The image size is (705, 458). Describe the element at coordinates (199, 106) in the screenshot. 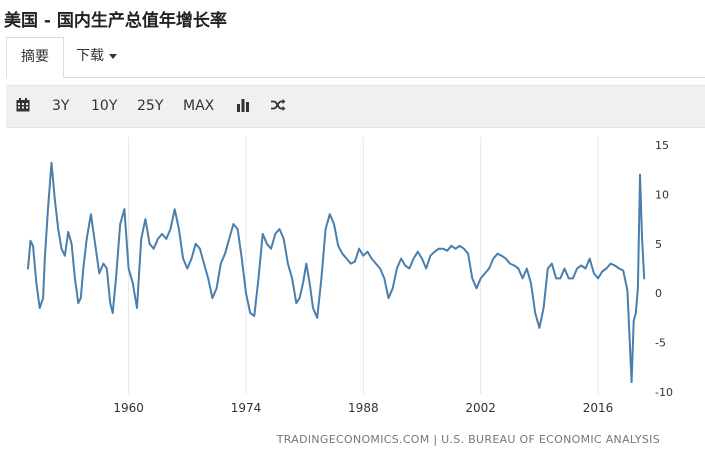

I see `range-max-button: MAX` at that location.